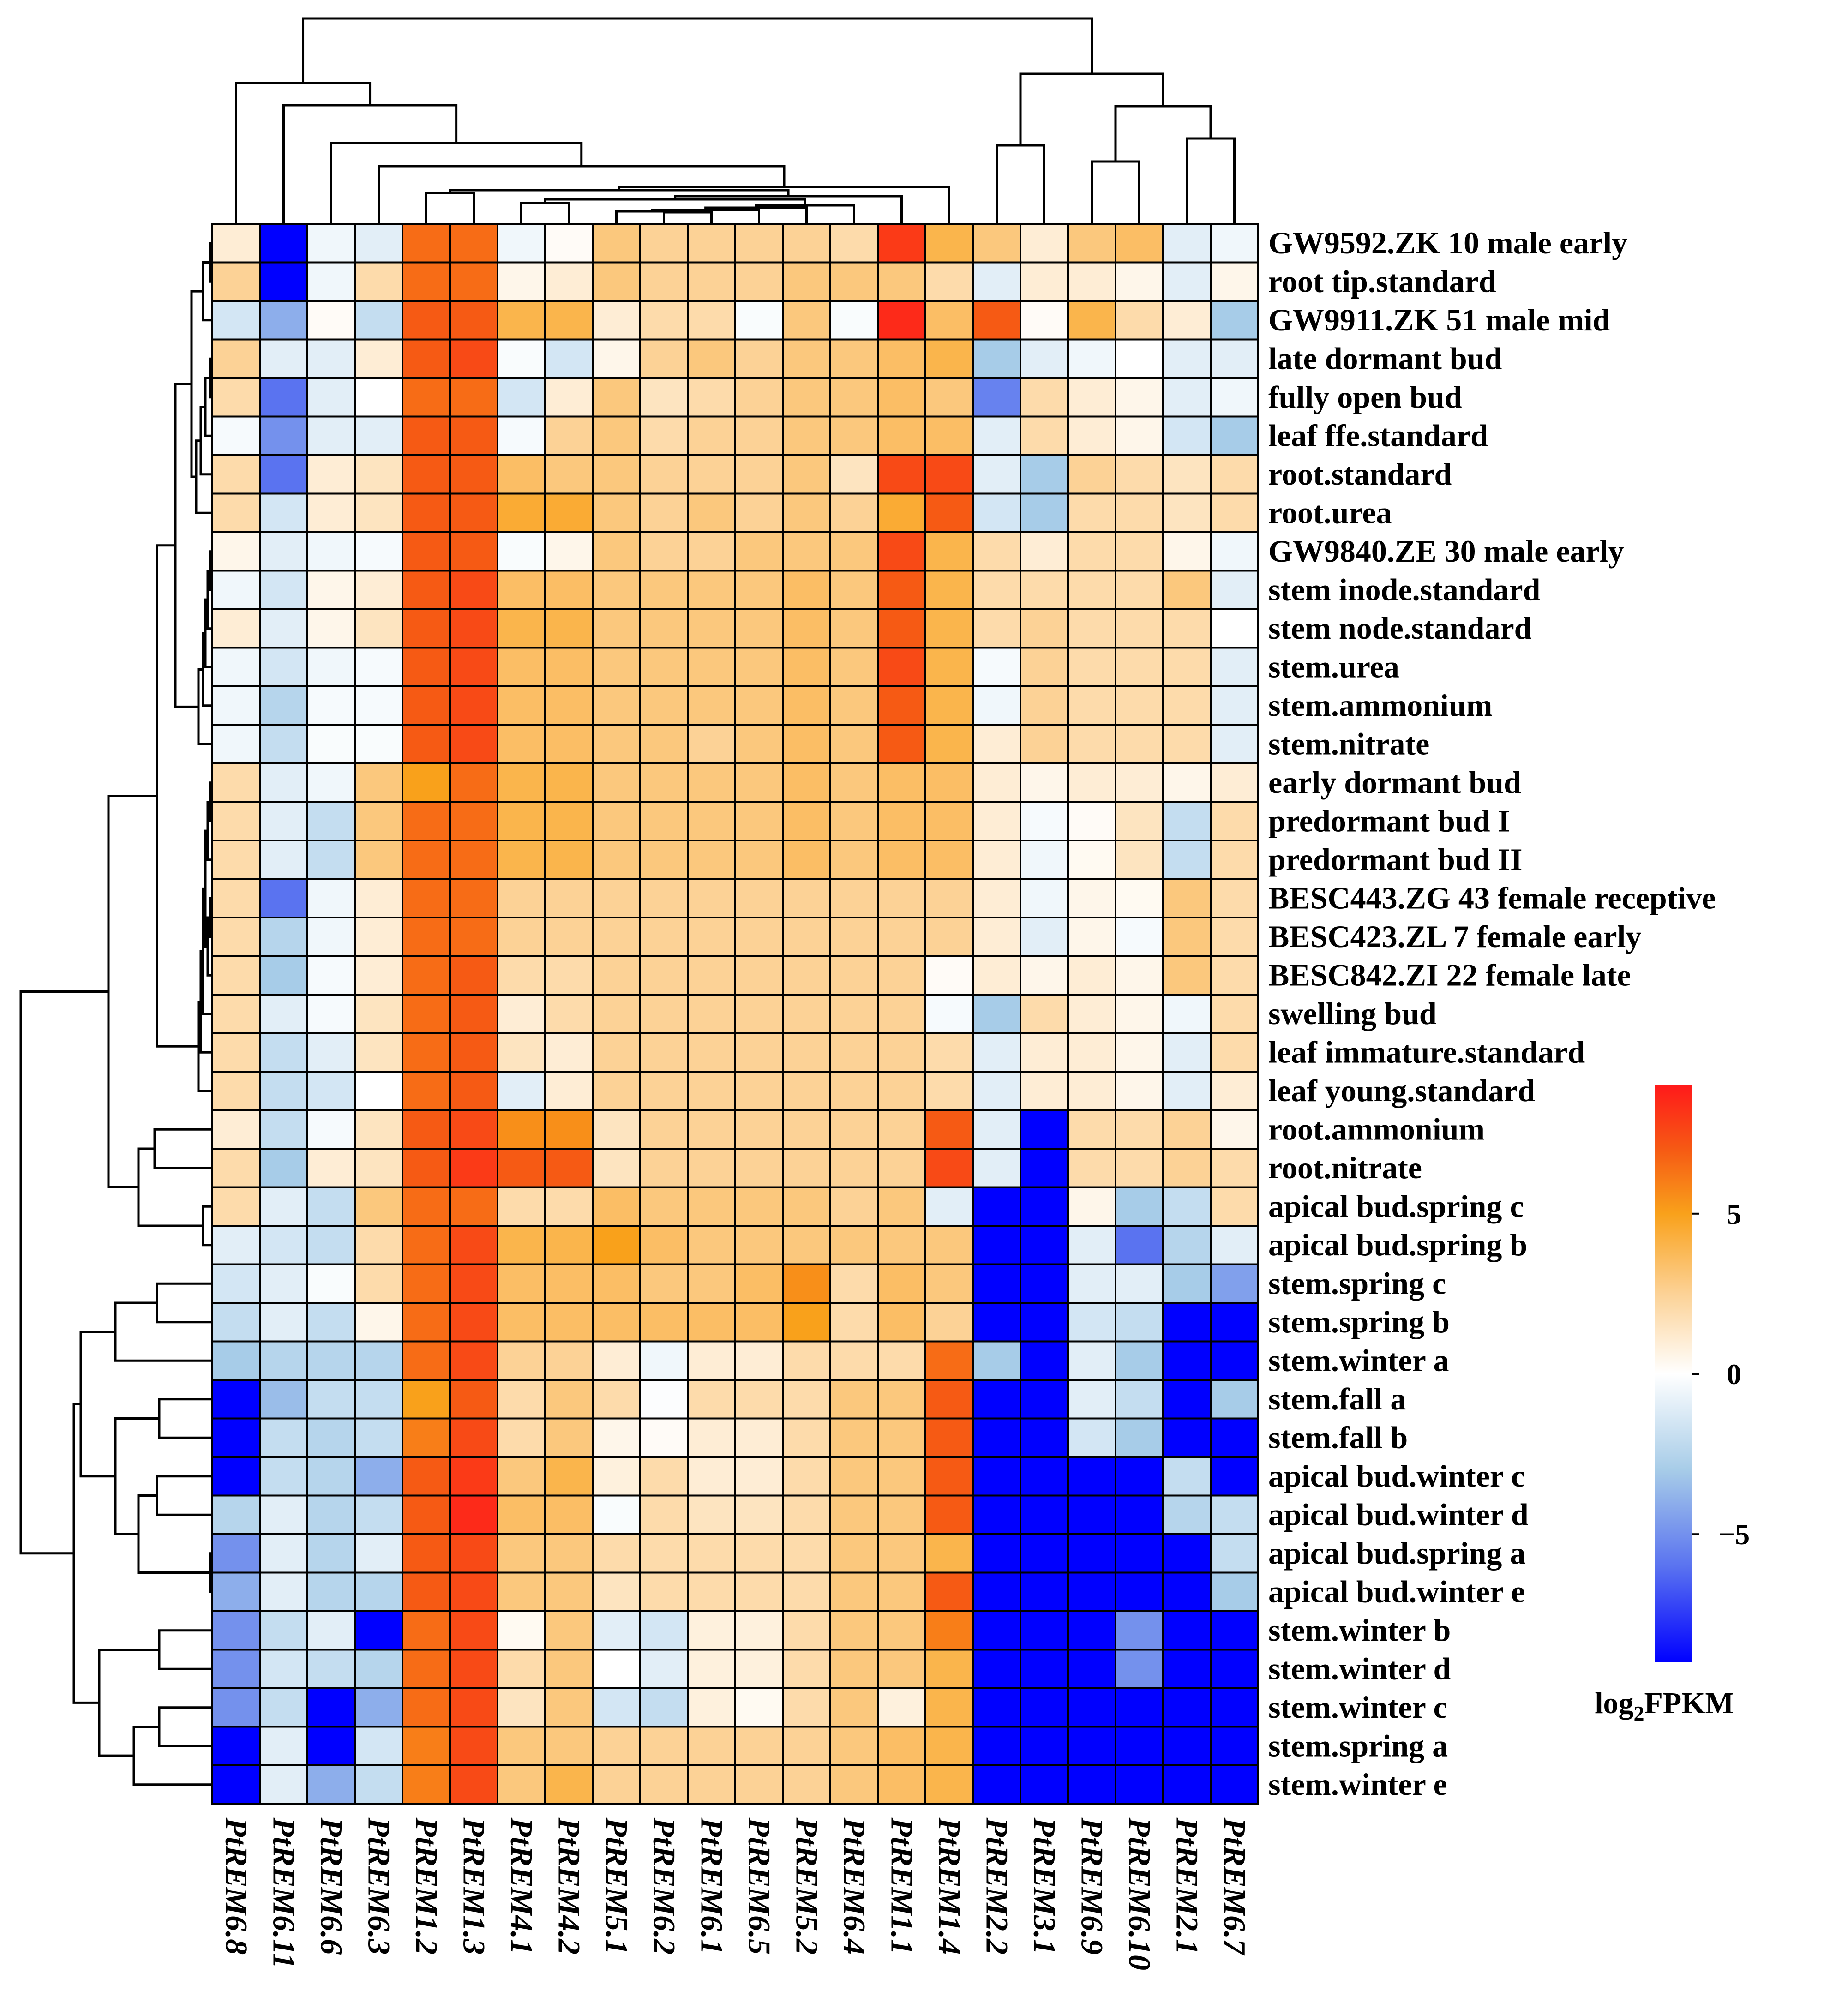 This screenshot has height=2009, width=1848. What do you see at coordinates (1397, 1244) in the screenshot?
I see `row-label-apical-bud-spring-b: apical bud.spring b` at bounding box center [1397, 1244].